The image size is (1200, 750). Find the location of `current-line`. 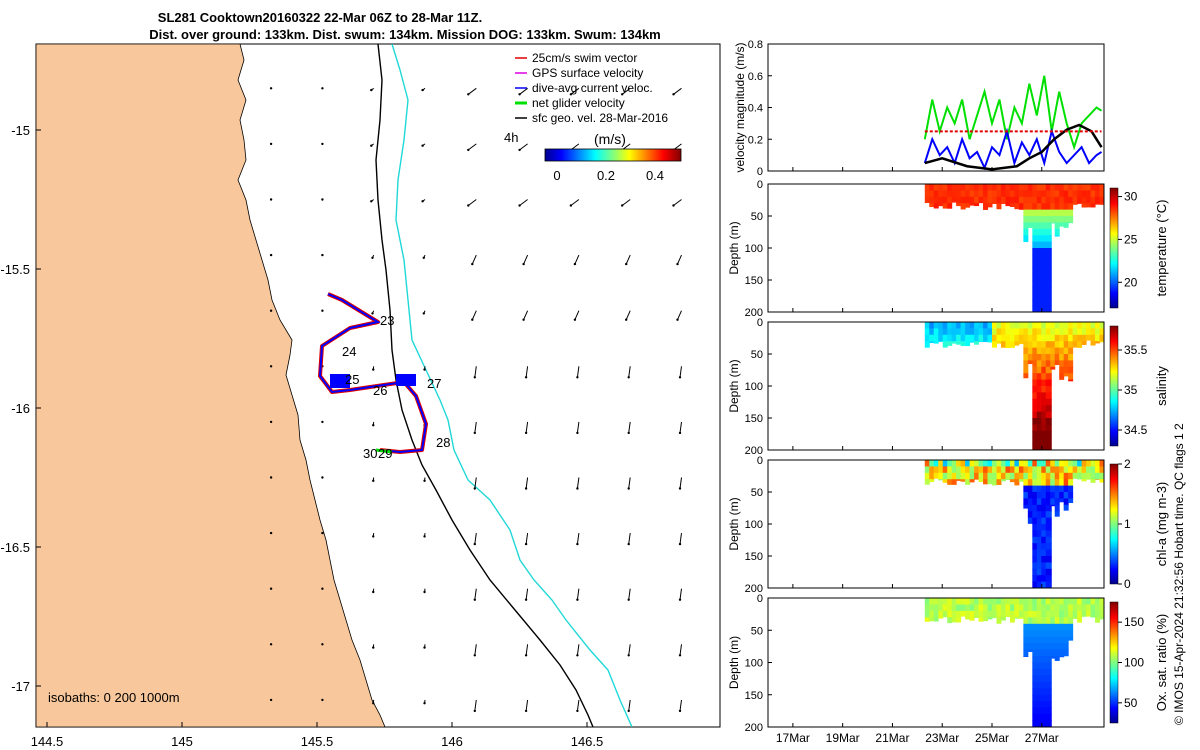

current-line is located at coordinates (373, 373).